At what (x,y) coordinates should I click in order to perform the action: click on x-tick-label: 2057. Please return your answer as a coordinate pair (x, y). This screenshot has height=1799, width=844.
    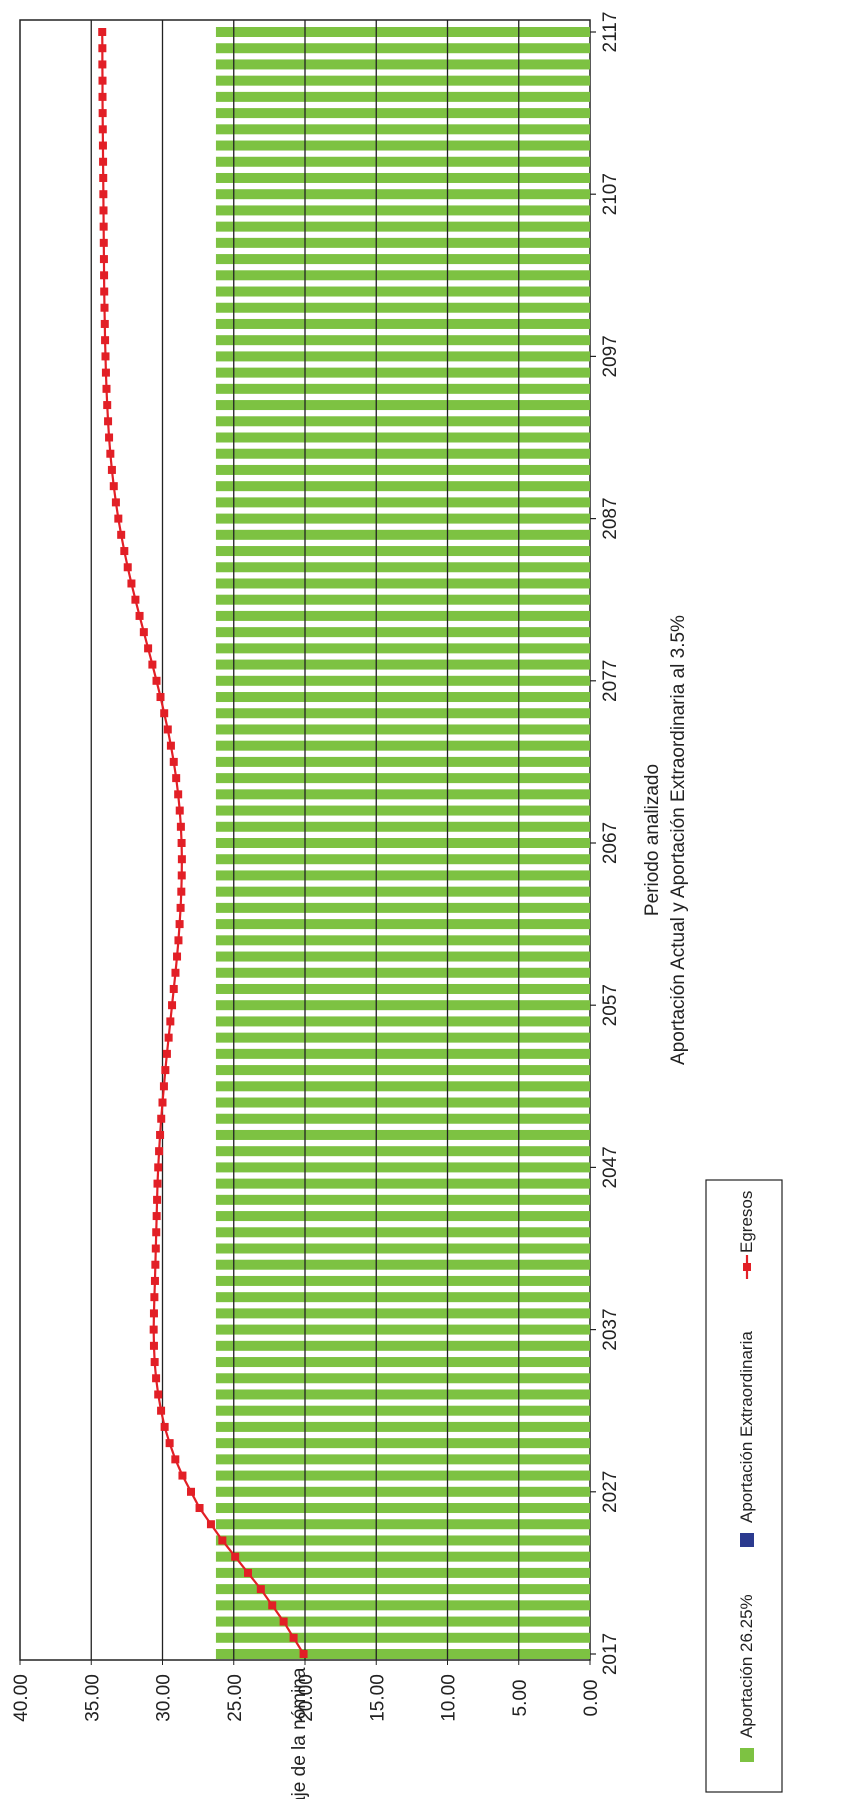
    Looking at the image, I should click on (610, 1005).